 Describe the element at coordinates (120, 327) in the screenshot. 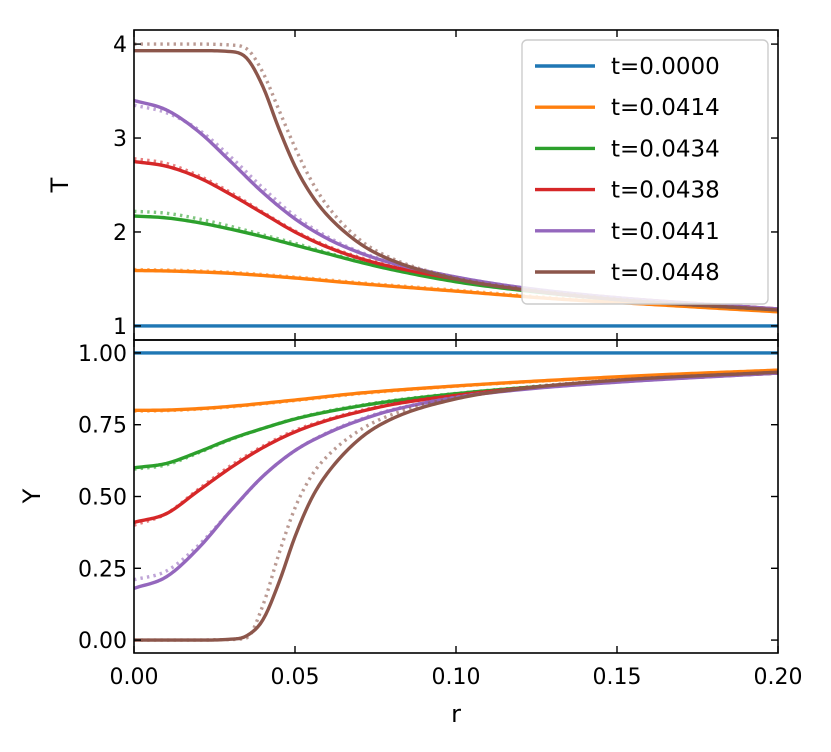

I see `top-ytick-label: 1` at that location.